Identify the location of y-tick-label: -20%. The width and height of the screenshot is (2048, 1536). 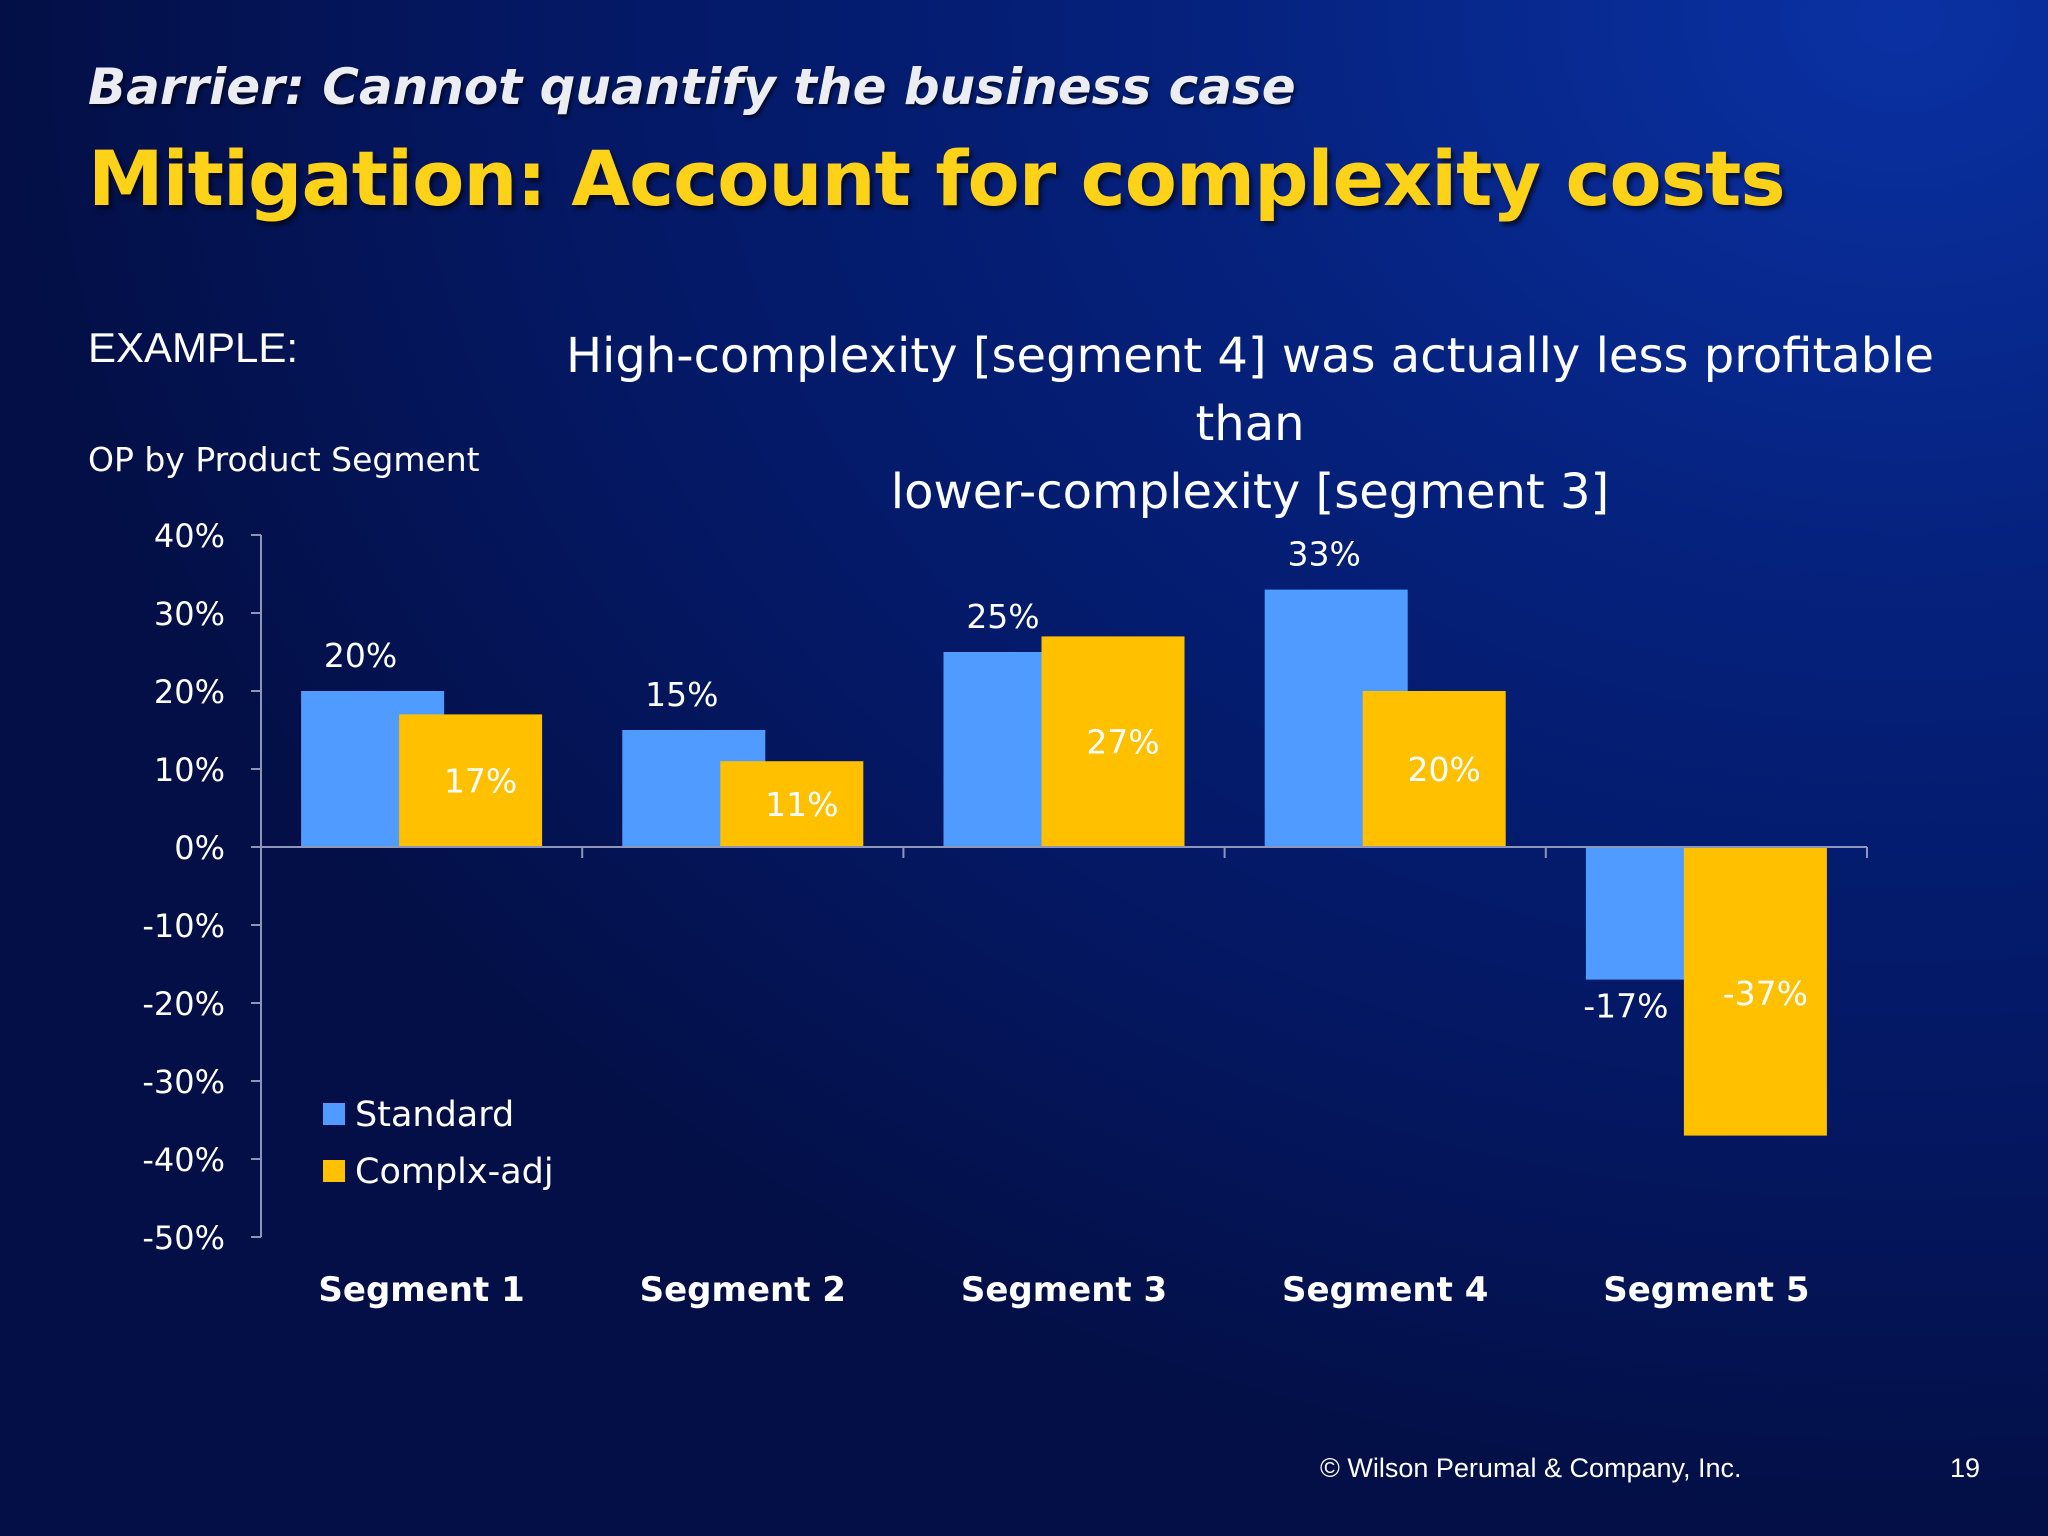
(183, 1004).